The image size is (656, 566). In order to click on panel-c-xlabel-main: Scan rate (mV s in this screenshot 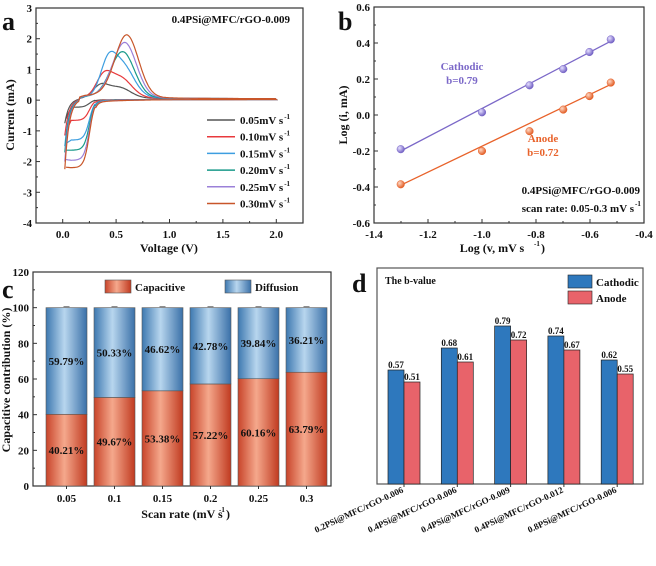, I will do `click(182, 514)`.